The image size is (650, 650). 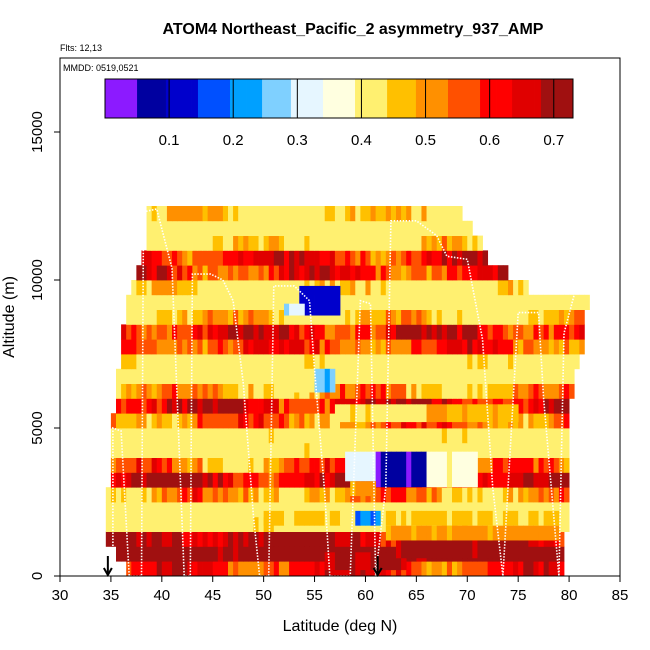 I want to click on colorbar-tick-label: 0.6, so click(x=489, y=140).